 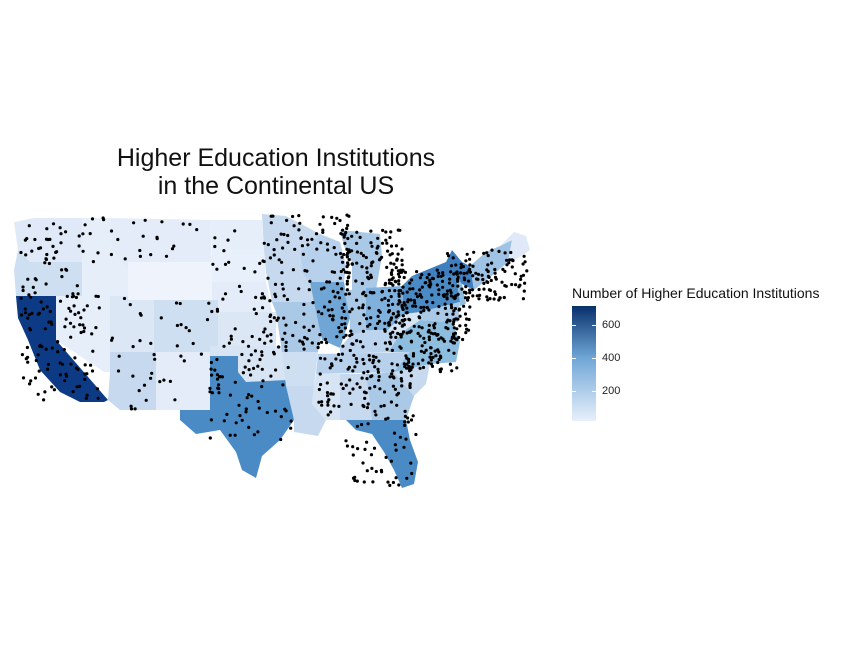 I want to click on state-oregon, so click(x=48, y=273).